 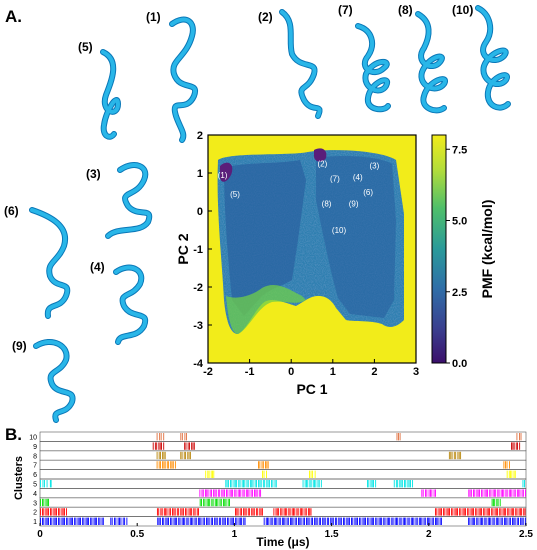 I want to click on heatmap-y-label: PC 2, so click(x=183, y=248).